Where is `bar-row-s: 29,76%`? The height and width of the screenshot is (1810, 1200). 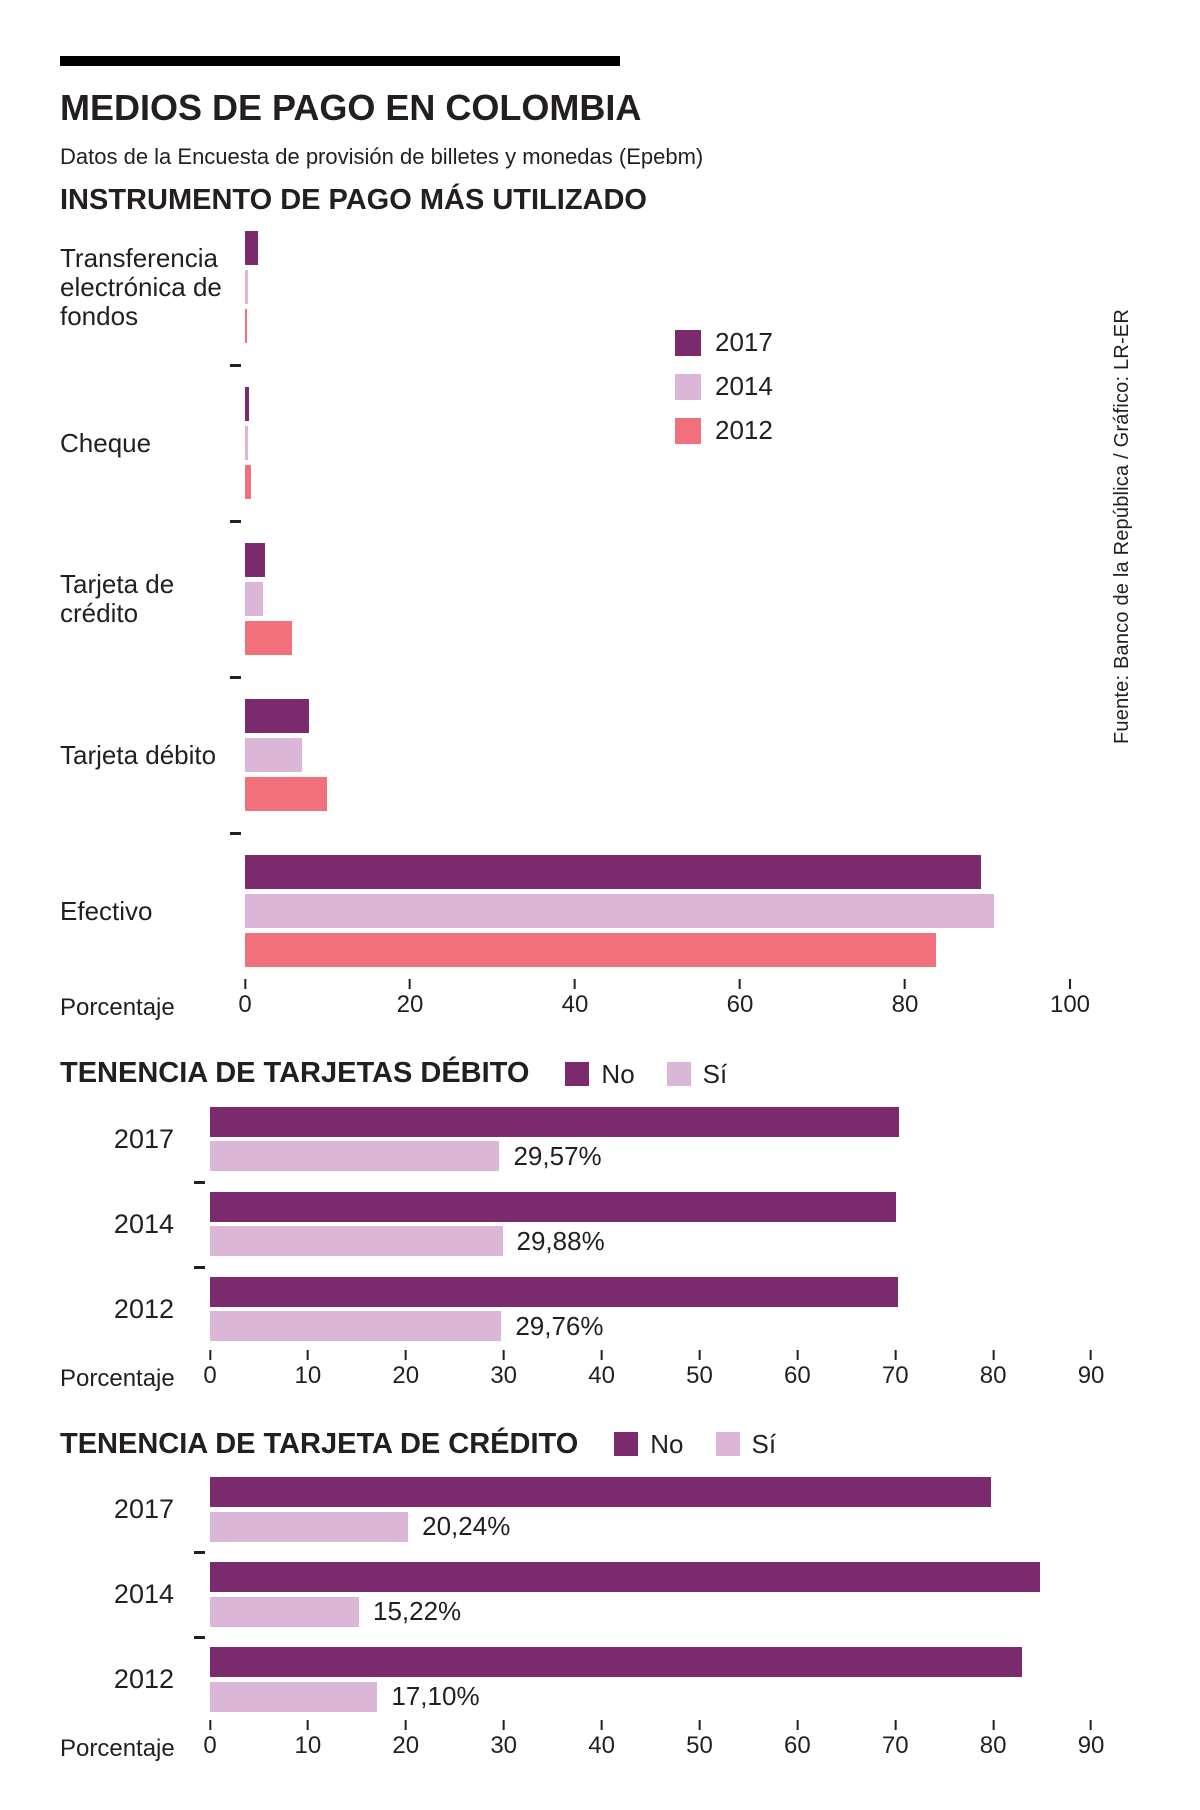
bar-row-s: 29,76% is located at coordinates (675, 1326).